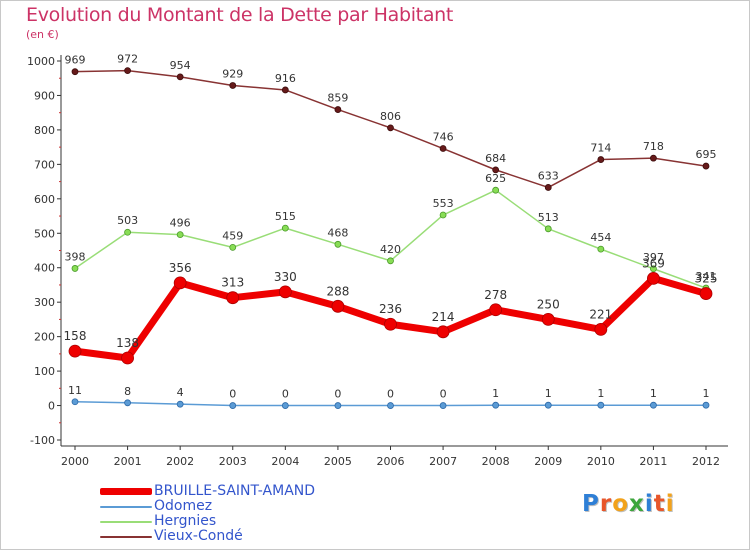  What do you see at coordinates (126, 507) in the screenshot?
I see `legend-swatch-odomez` at bounding box center [126, 507].